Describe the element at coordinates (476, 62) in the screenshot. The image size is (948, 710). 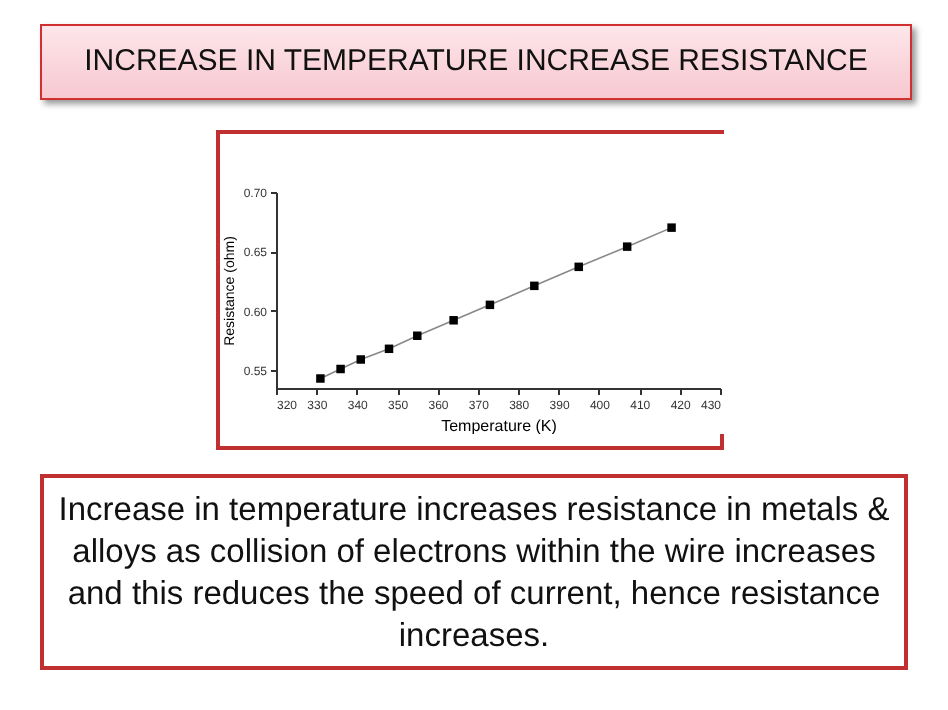
I see `chart-title: INCREASE IN TEMPERATURE INCREASE RESISTANCE` at that location.